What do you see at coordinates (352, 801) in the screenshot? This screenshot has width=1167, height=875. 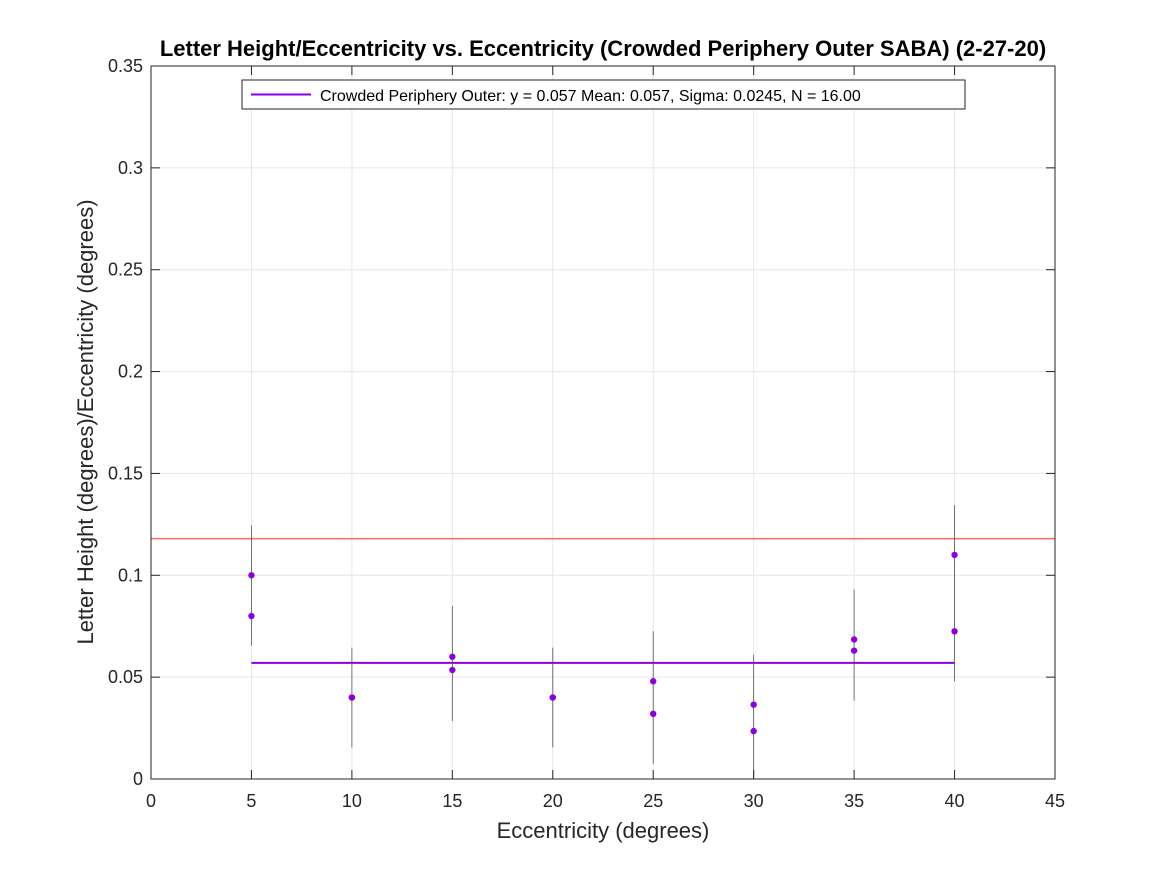 I see `x-tick-label: 10` at bounding box center [352, 801].